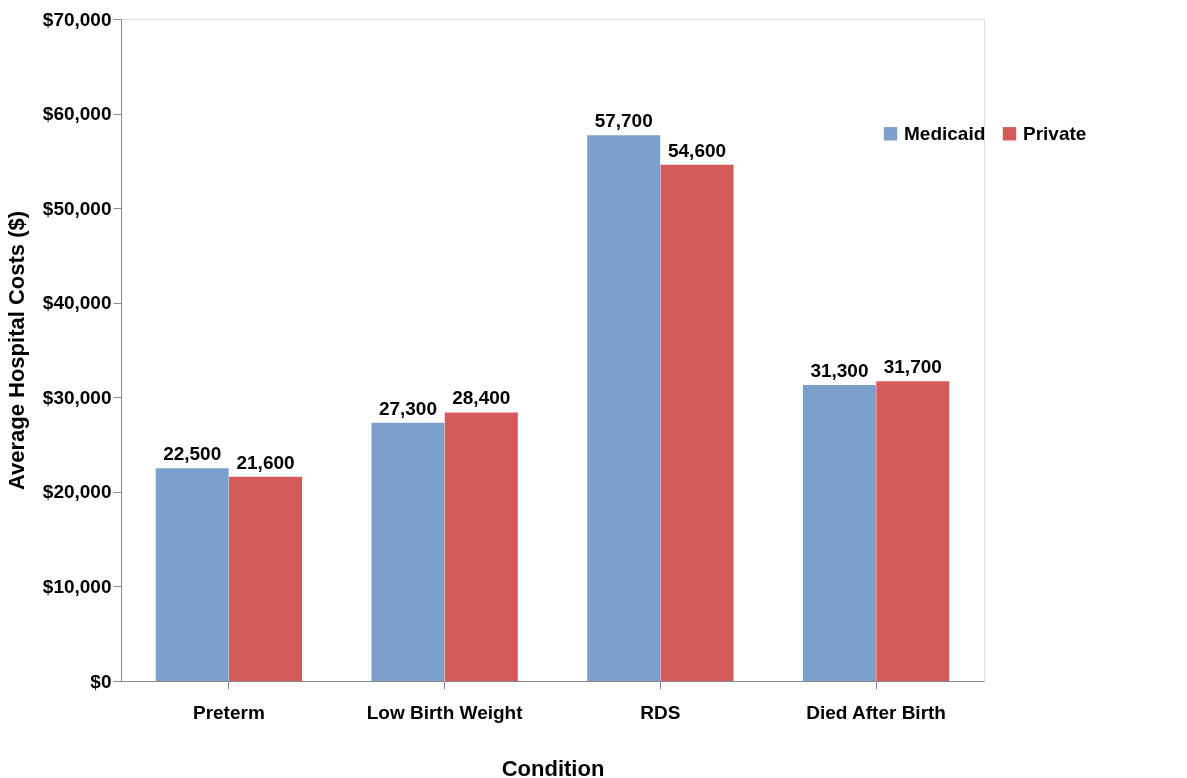 The image size is (1187, 778). Describe the element at coordinates (77, 19) in the screenshot. I see `y-tick-label: $70,000` at that location.